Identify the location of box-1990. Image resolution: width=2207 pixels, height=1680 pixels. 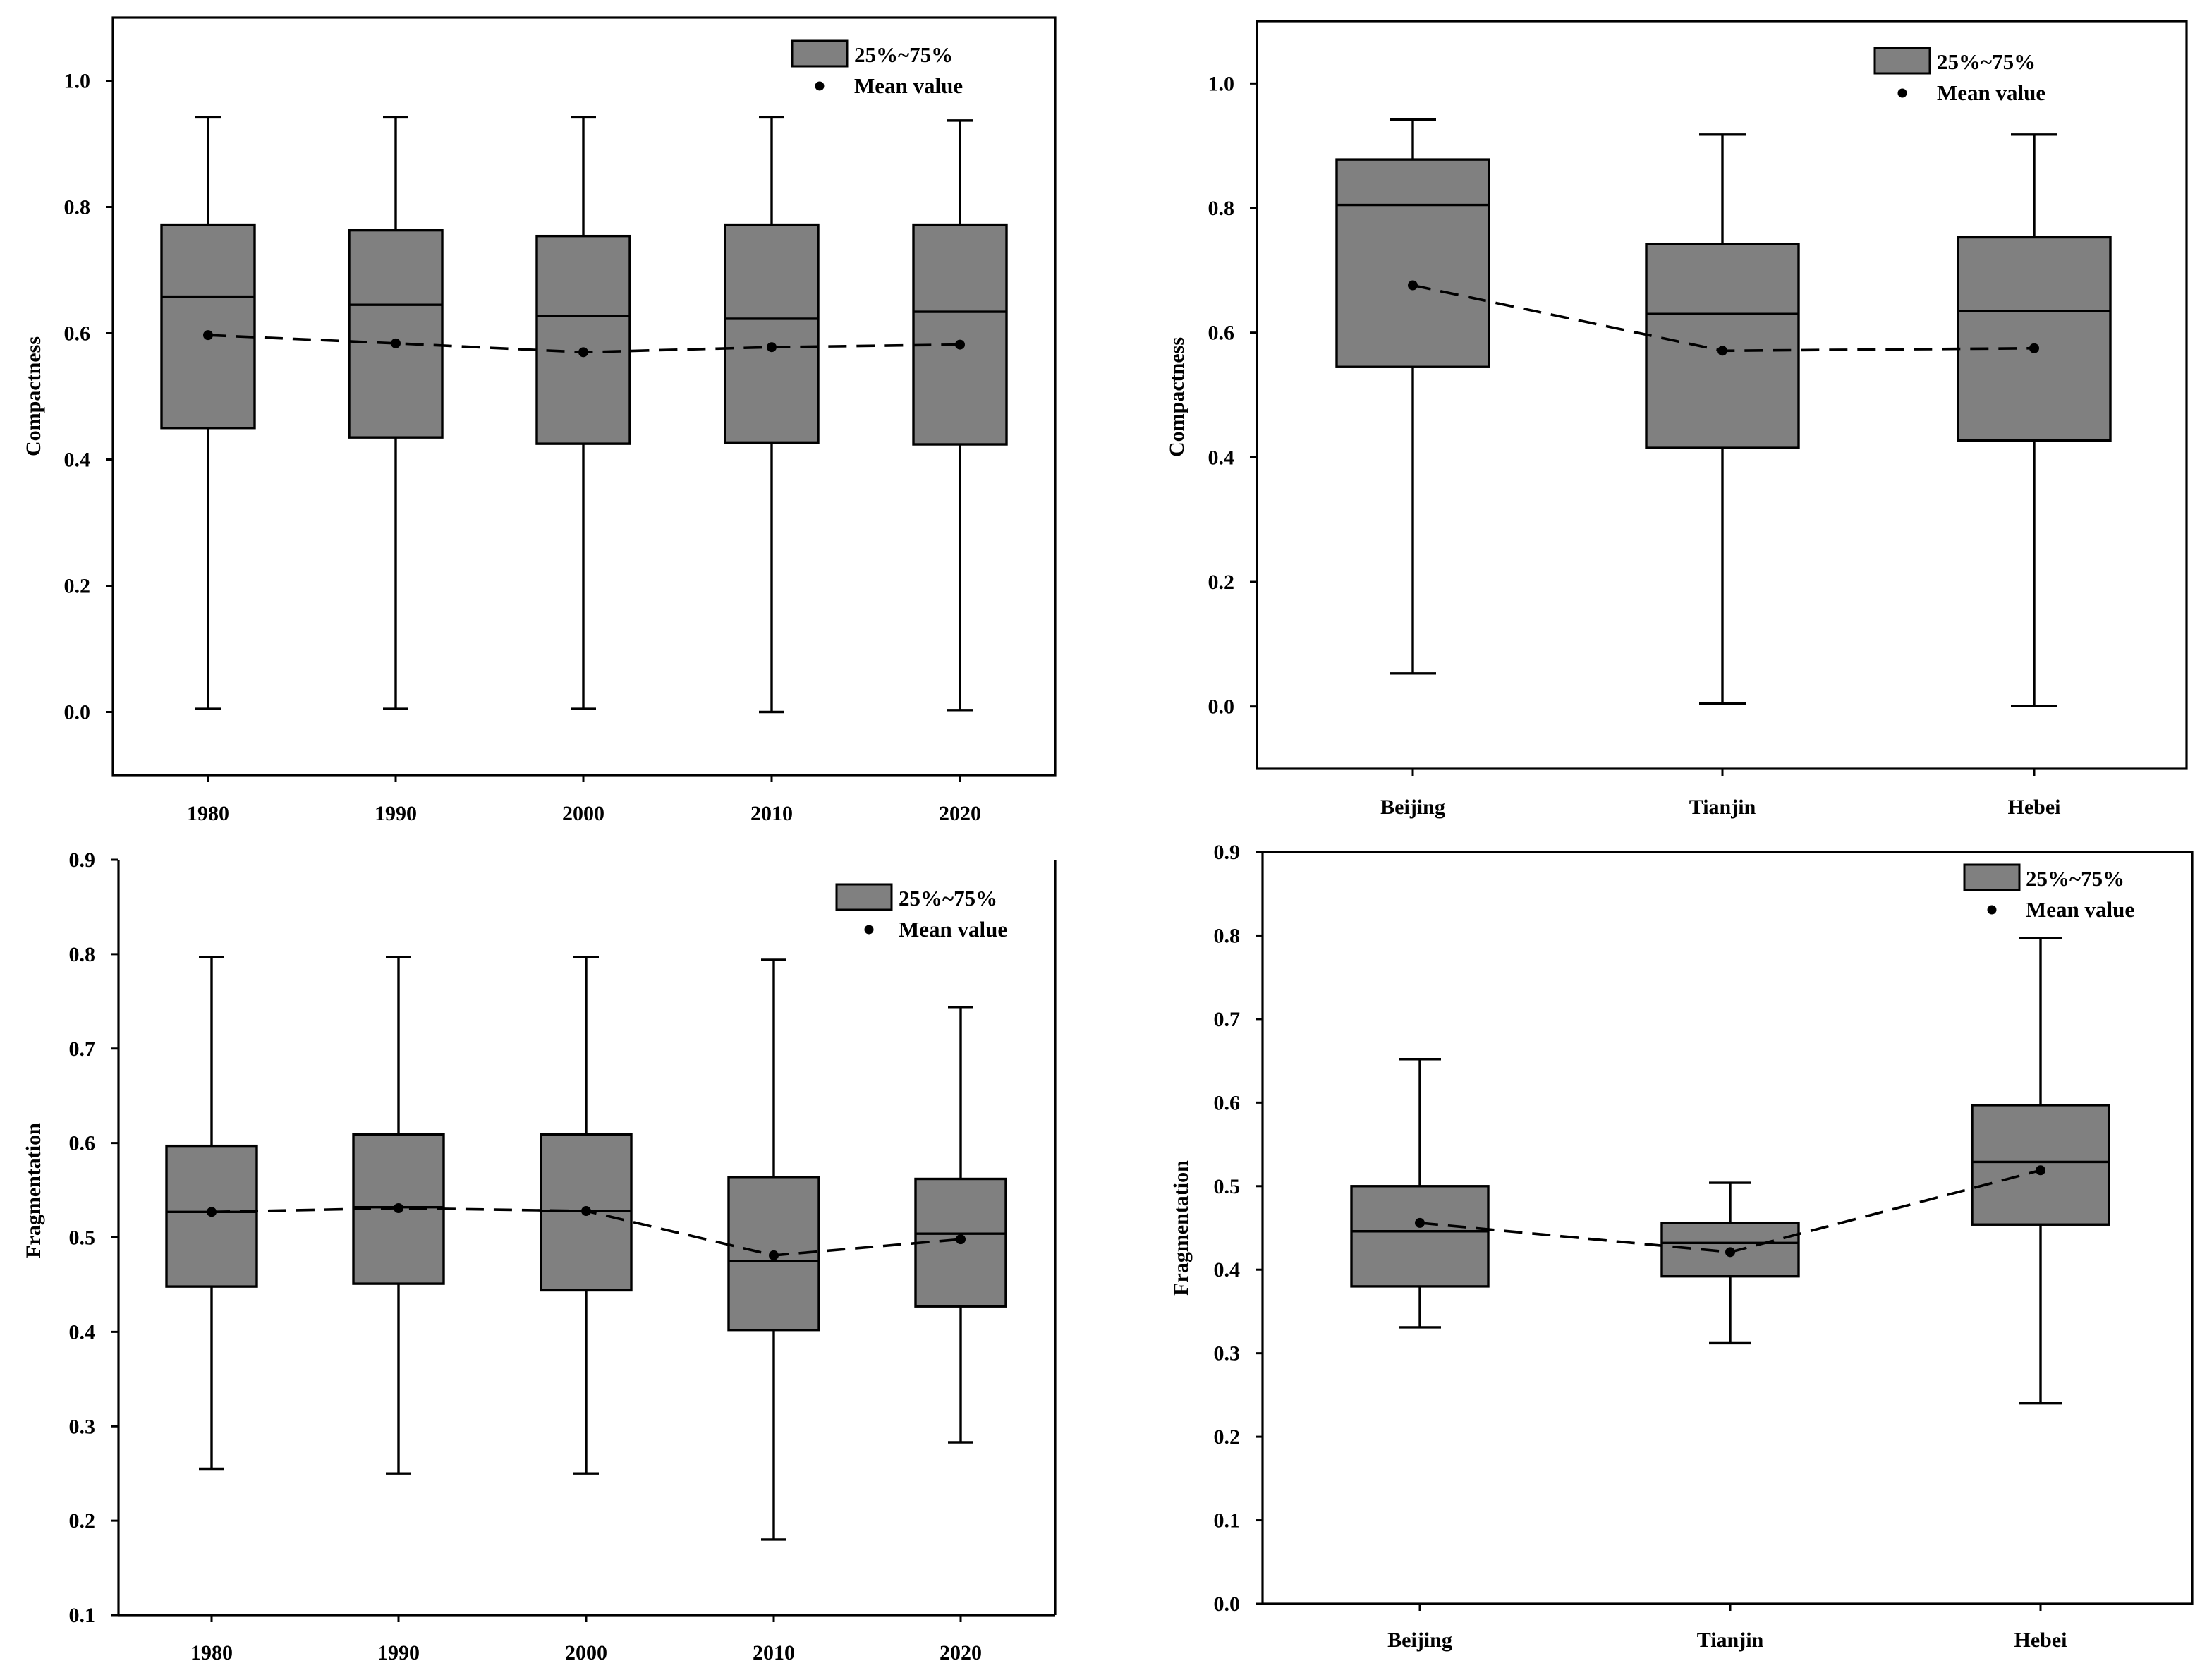
(396, 413).